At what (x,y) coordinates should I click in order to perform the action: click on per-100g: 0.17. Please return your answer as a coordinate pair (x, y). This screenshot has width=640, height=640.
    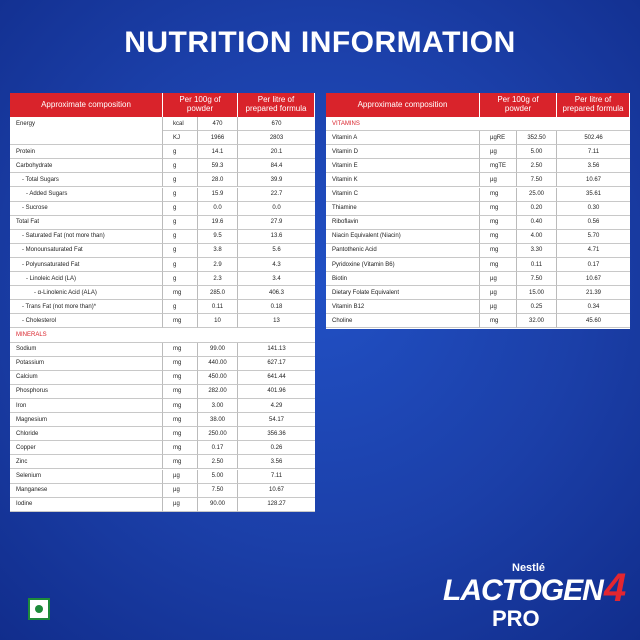
    Looking at the image, I should click on (218, 448).